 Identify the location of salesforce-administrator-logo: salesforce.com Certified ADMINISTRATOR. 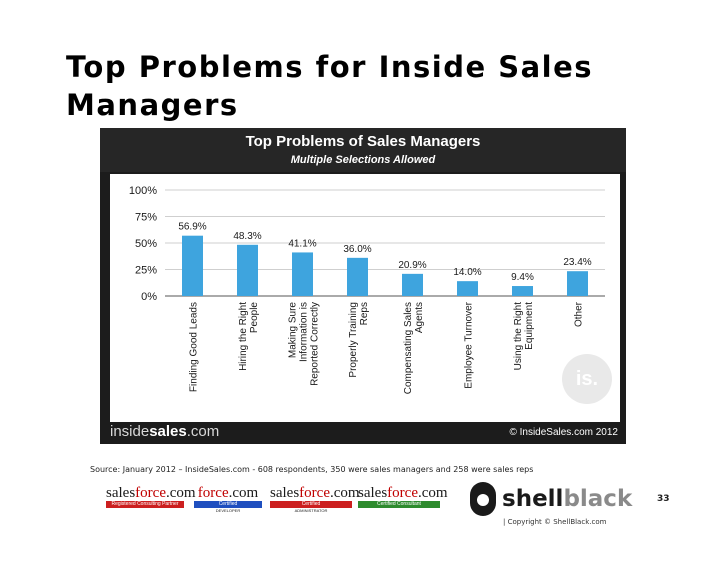
(315, 499).